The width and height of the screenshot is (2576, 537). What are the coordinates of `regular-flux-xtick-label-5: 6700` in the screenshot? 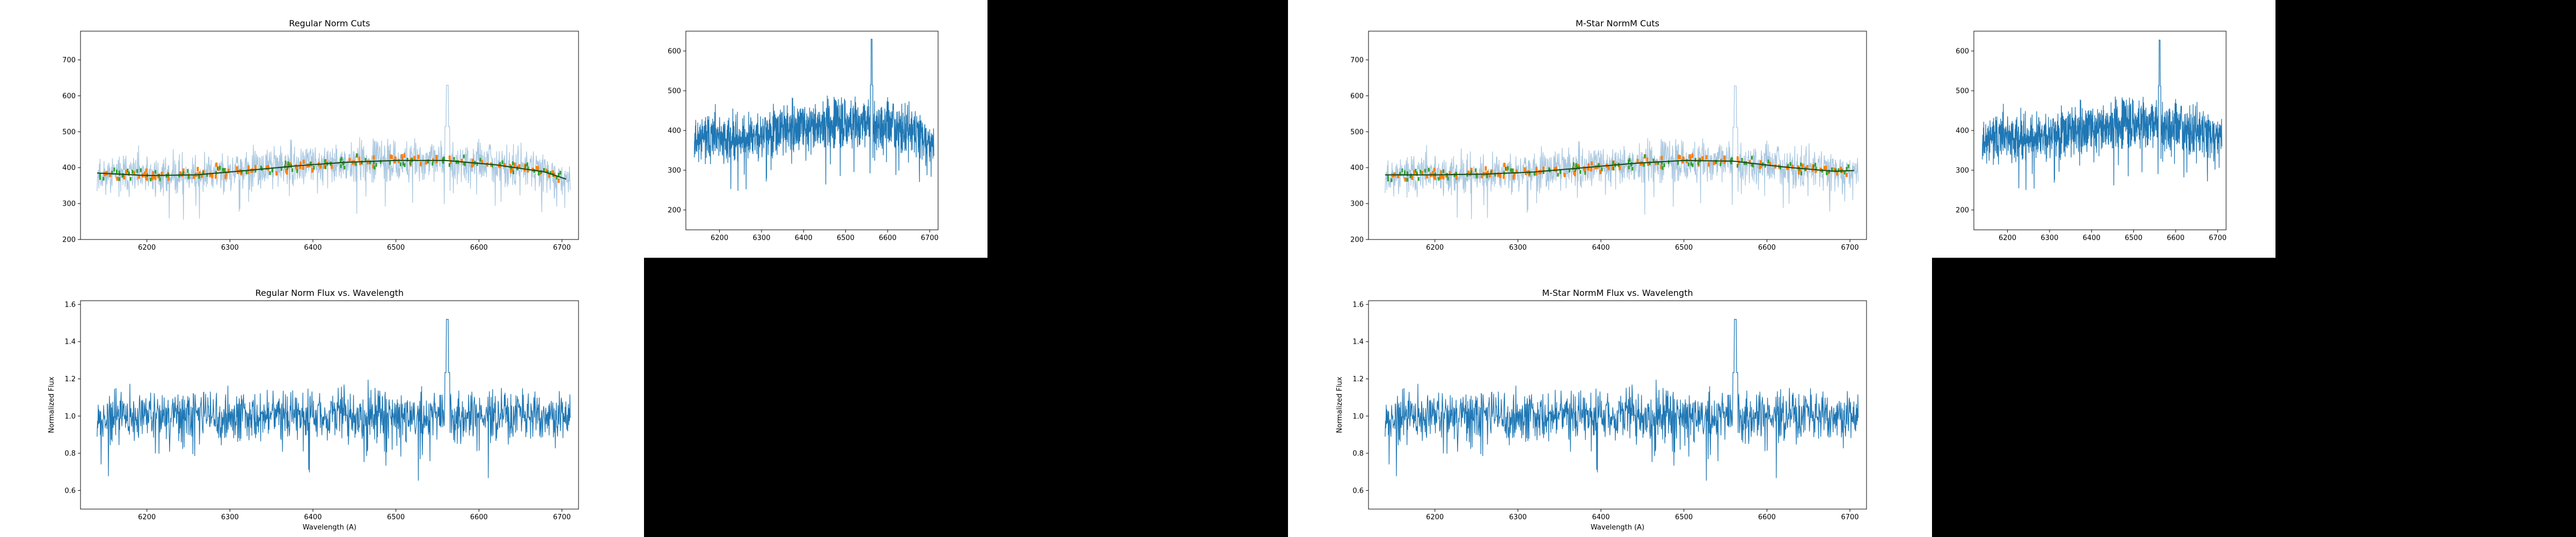 It's located at (562, 517).